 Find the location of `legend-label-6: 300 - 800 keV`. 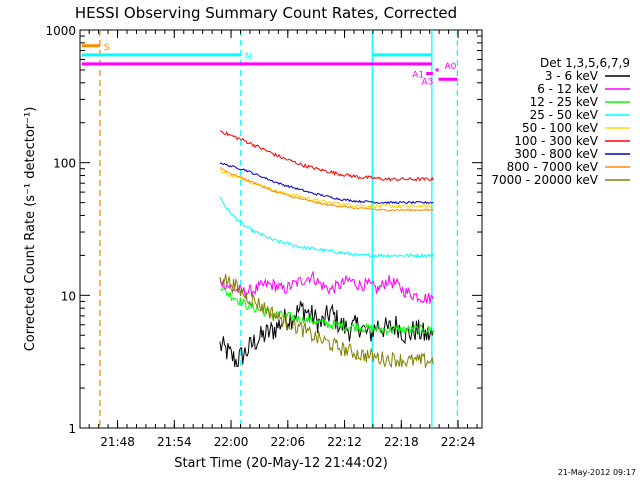

legend-label-6: 300 - 800 keV is located at coordinates (556, 154).